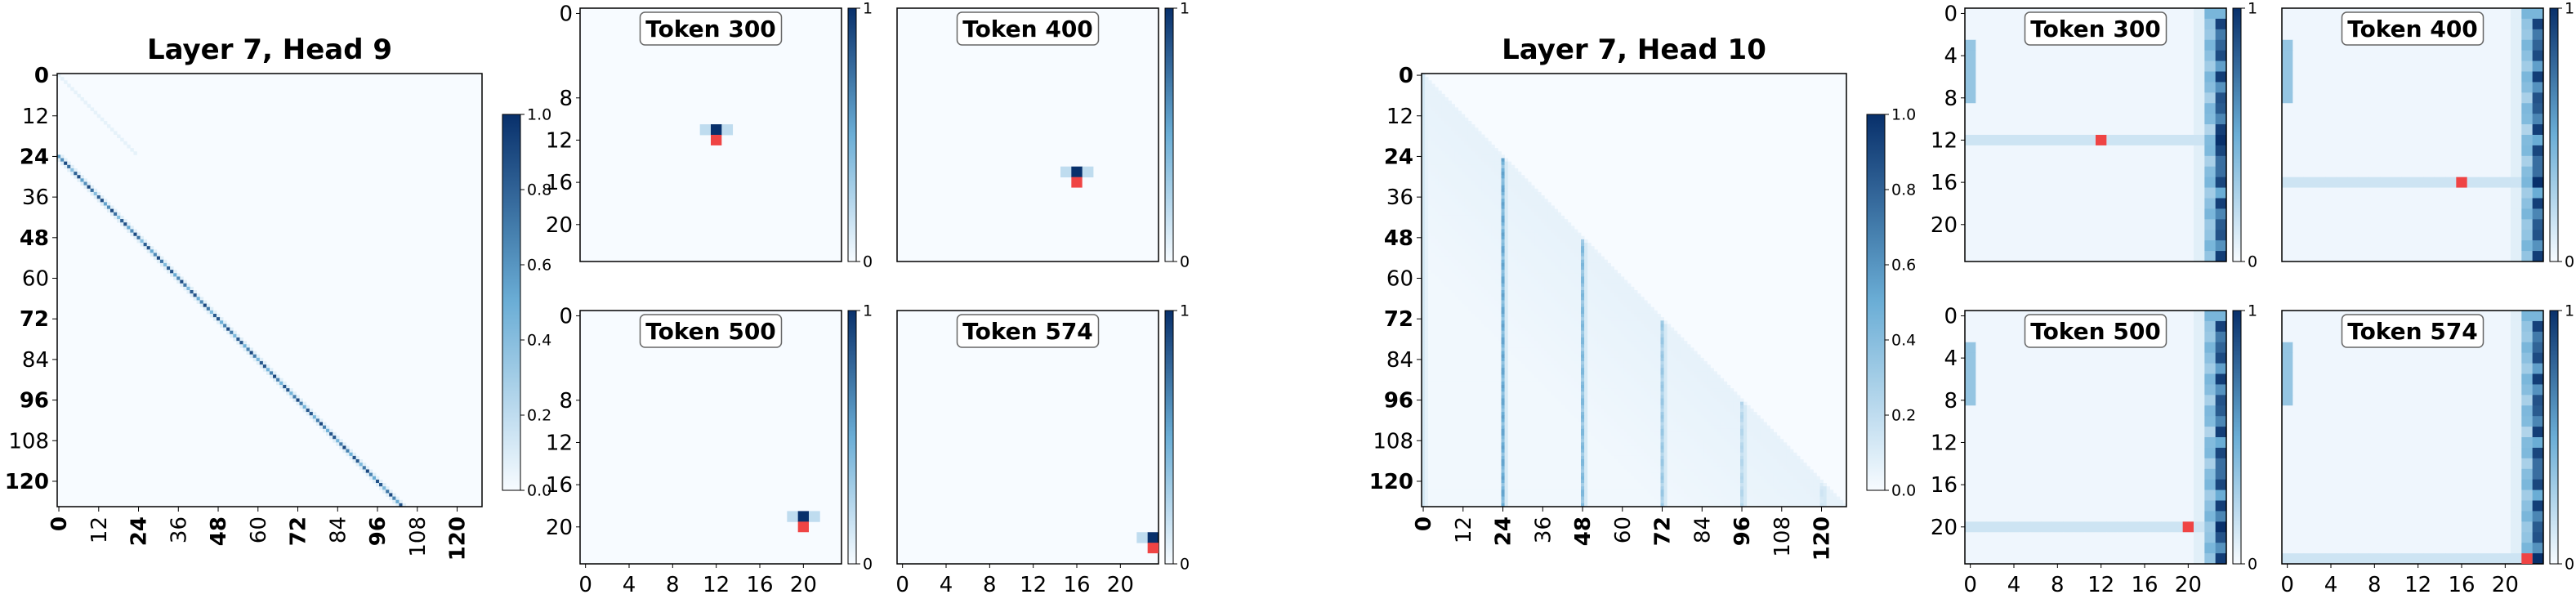 This screenshot has width=2576, height=599. Describe the element at coordinates (270, 50) in the screenshot. I see `main-title: Layer 7, Head 9` at that location.